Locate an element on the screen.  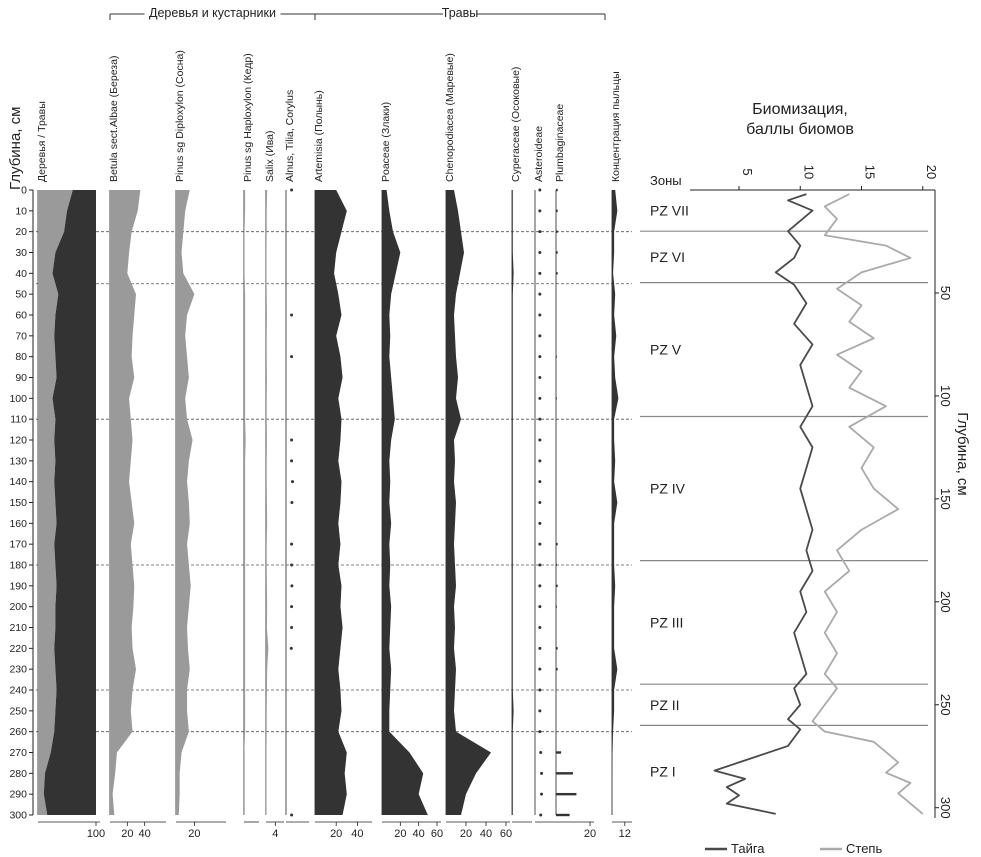
x-tick-label: 10 is located at coordinates (808, 172).